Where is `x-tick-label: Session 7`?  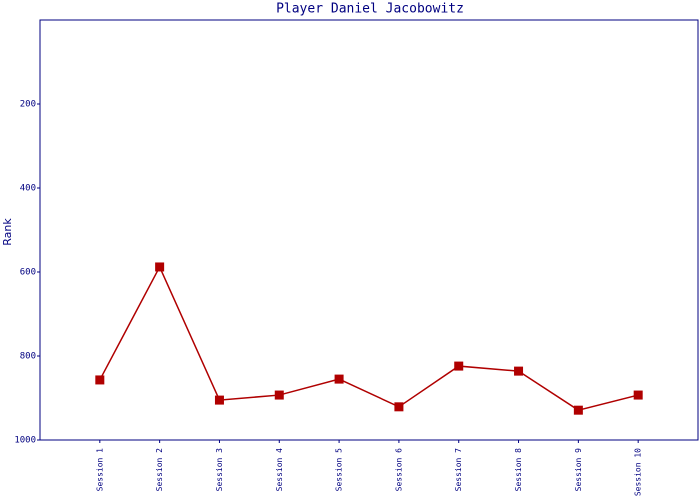
x-tick-label: Session 7 is located at coordinates (458, 470).